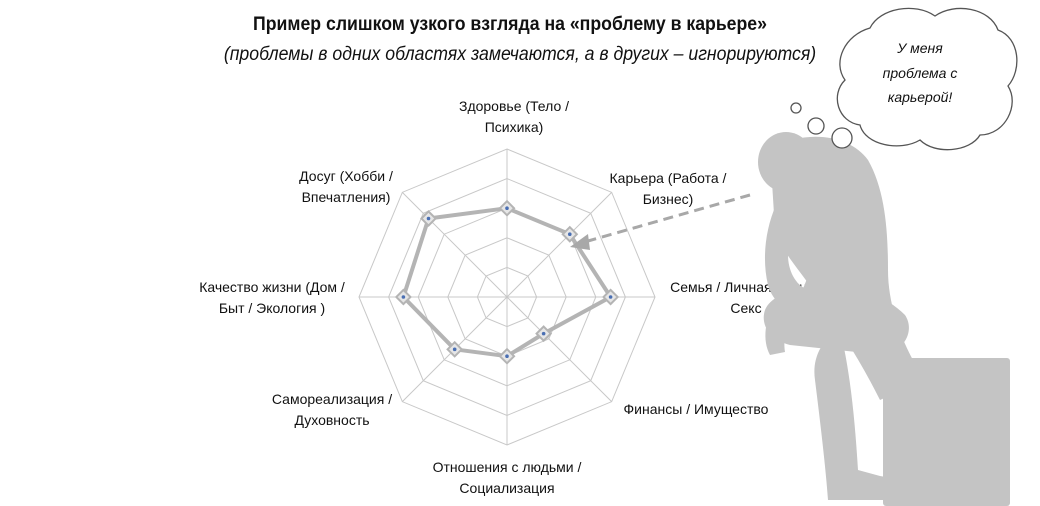  I want to click on axis-label-2-1: Секс, so click(745, 308).